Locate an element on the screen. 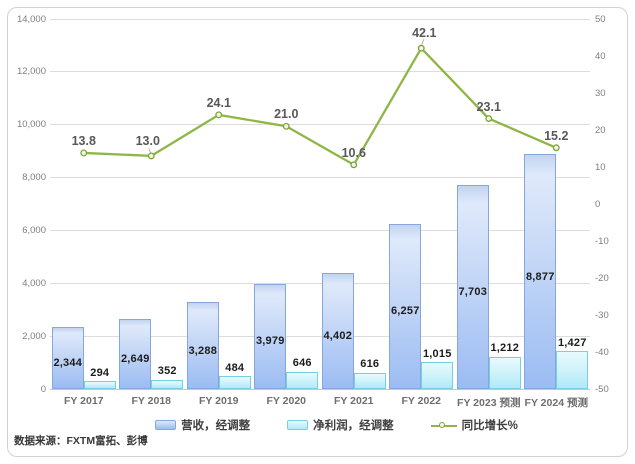 This screenshot has width=635, height=464. right-axis-tick-label: -10 is located at coordinates (602, 241).